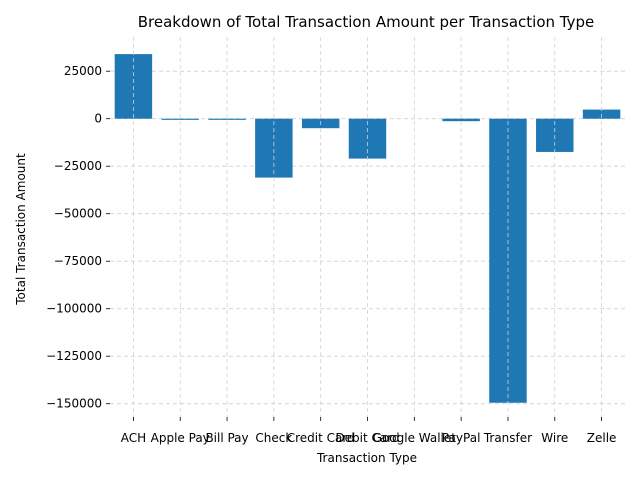 Image resolution: width=640 pixels, height=480 pixels. Describe the element at coordinates (83, 71) in the screenshot. I see `y-tick-label: 25000` at that location.